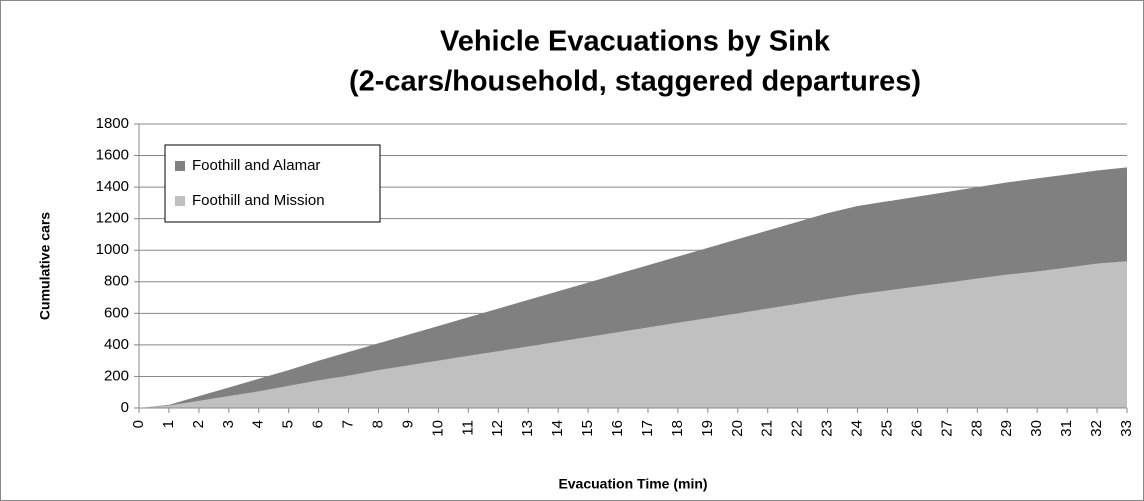 This screenshot has height=501, width=1144. I want to click on y-tick-label: 800, so click(116, 281).